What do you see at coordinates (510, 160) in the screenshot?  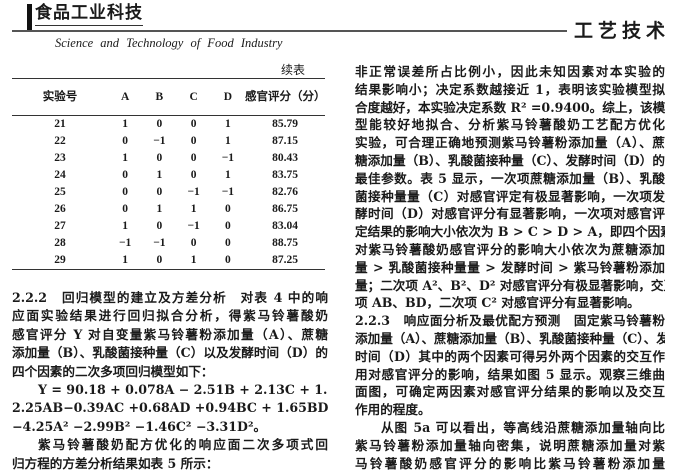 I see `text-line: 糖添加量（B）、乳酸菌接种量（C）、发酵时间（D）的` at bounding box center [510, 160].